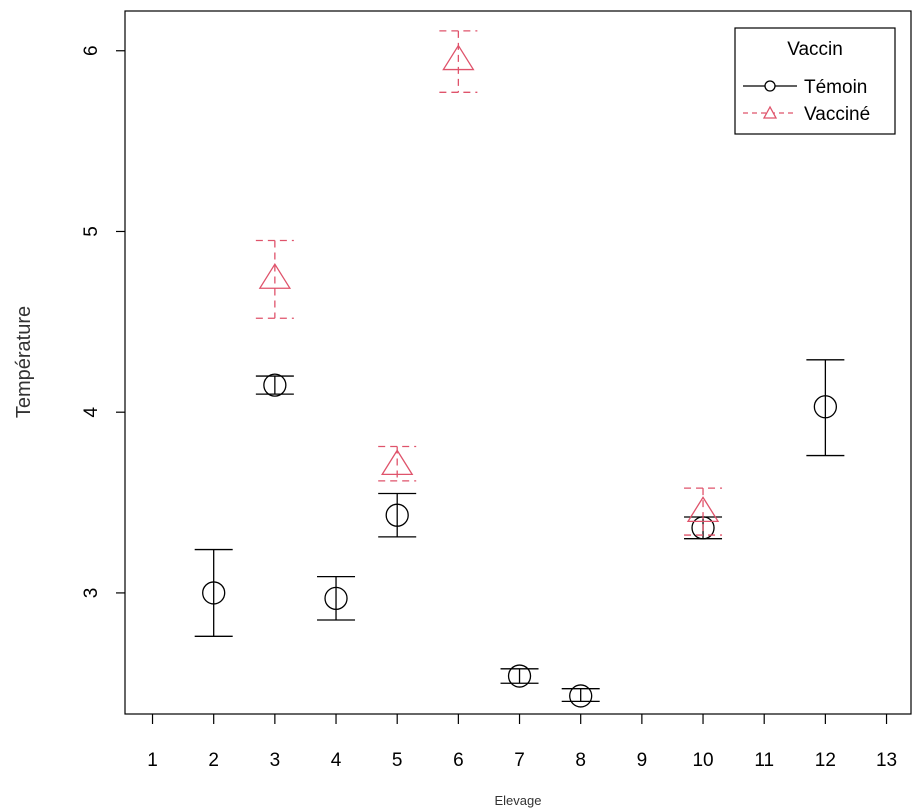 The width and height of the screenshot is (913, 812). I want to click on x-tick-label: 2, so click(213, 760).